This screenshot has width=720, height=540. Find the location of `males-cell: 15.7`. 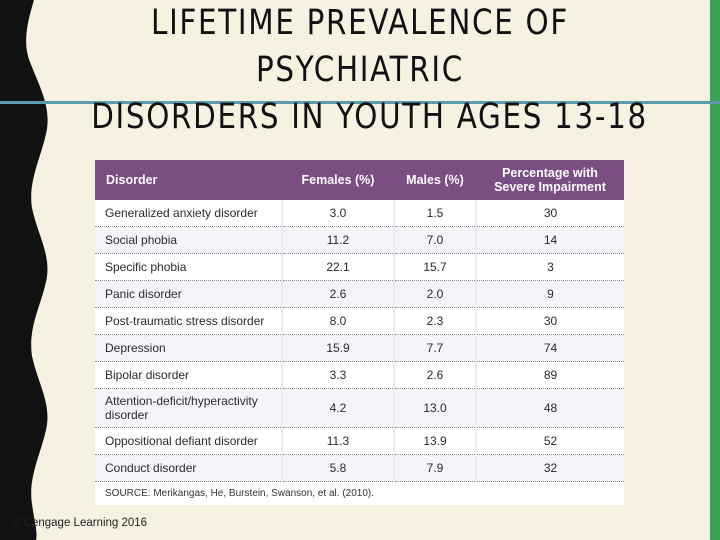

males-cell: 15.7 is located at coordinates (435, 267).